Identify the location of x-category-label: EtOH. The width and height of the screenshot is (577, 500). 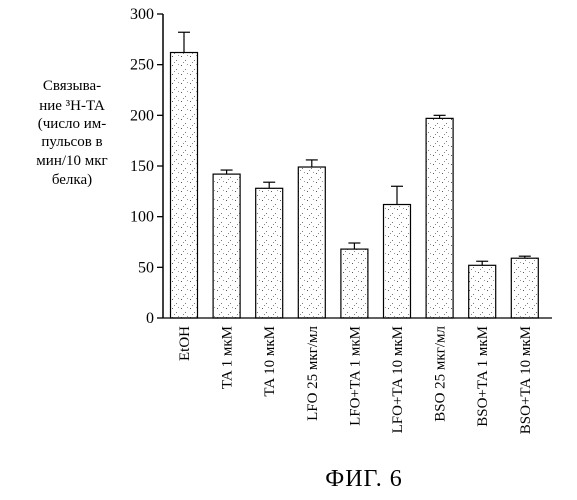
(185, 343).